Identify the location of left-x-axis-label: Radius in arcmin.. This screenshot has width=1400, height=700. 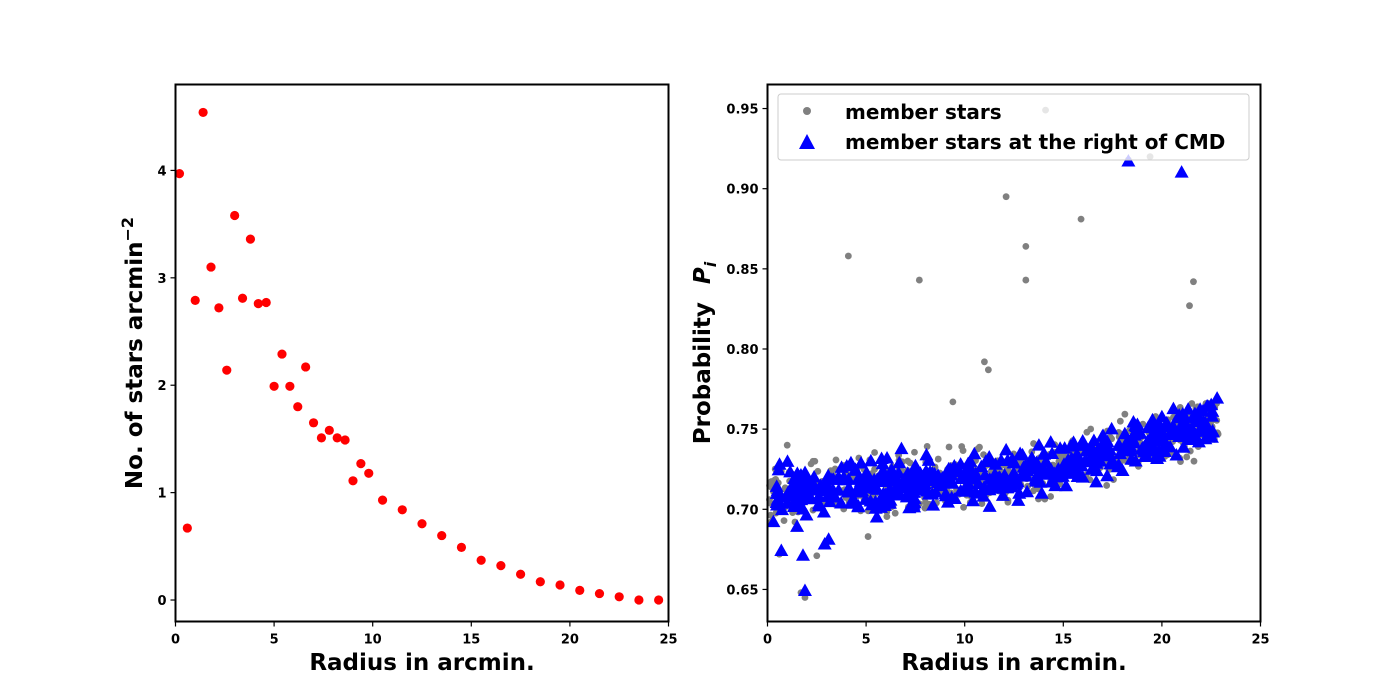
(421, 663).